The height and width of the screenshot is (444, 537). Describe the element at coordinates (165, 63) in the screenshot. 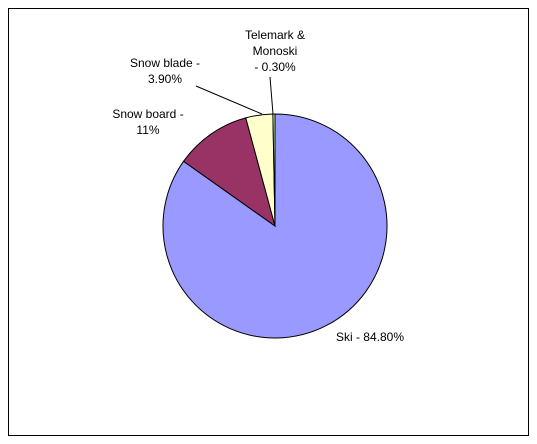

I see `slice-label: Snow blade -` at that location.